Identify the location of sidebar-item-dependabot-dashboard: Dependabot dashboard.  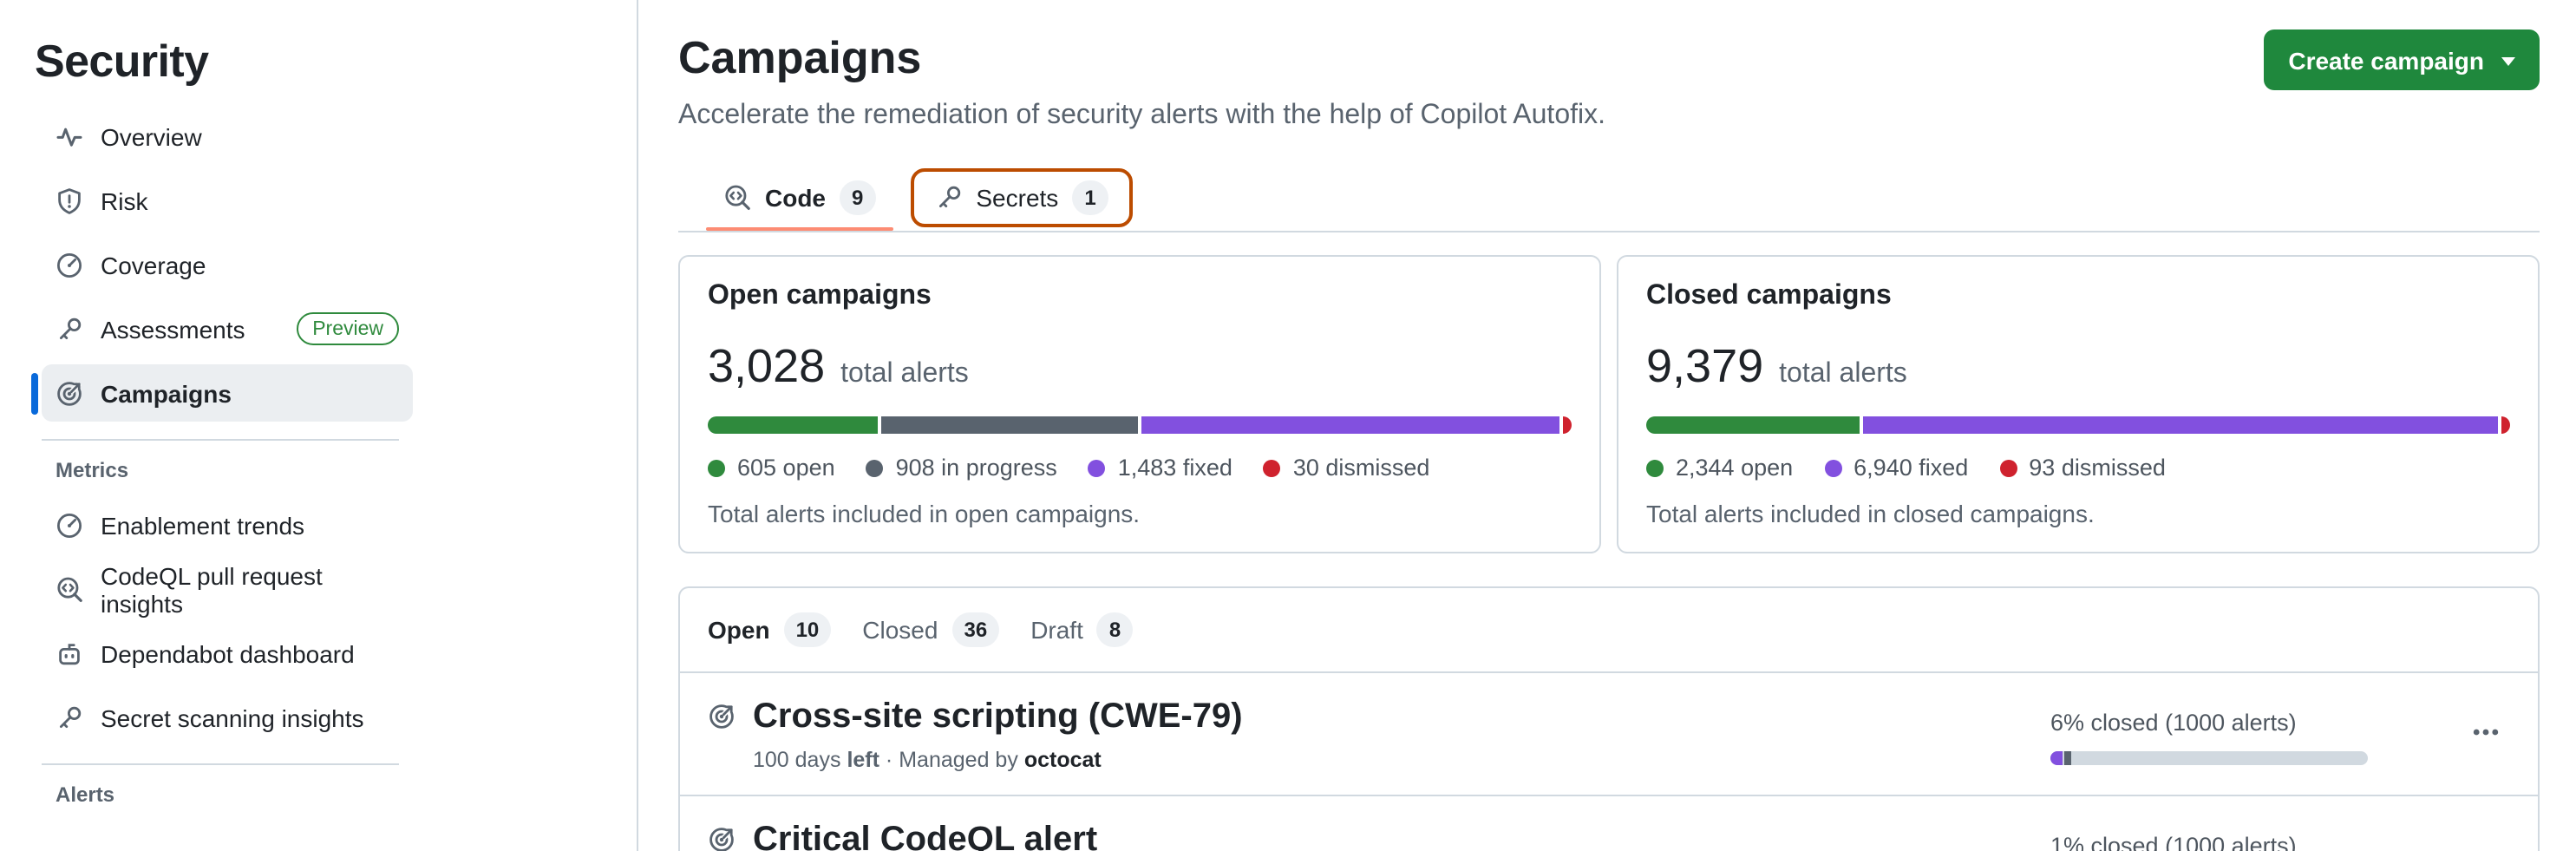
(227, 654).